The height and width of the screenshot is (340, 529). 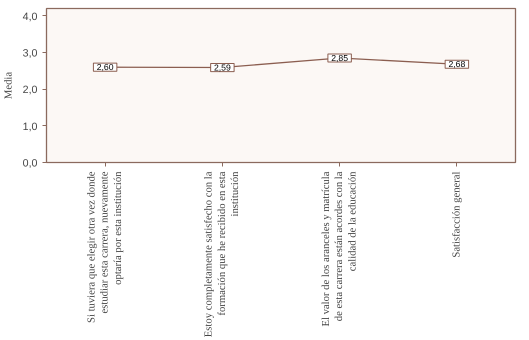 What do you see at coordinates (456, 214) in the screenshot?
I see `x-tick-label: Satisfacción general` at bounding box center [456, 214].